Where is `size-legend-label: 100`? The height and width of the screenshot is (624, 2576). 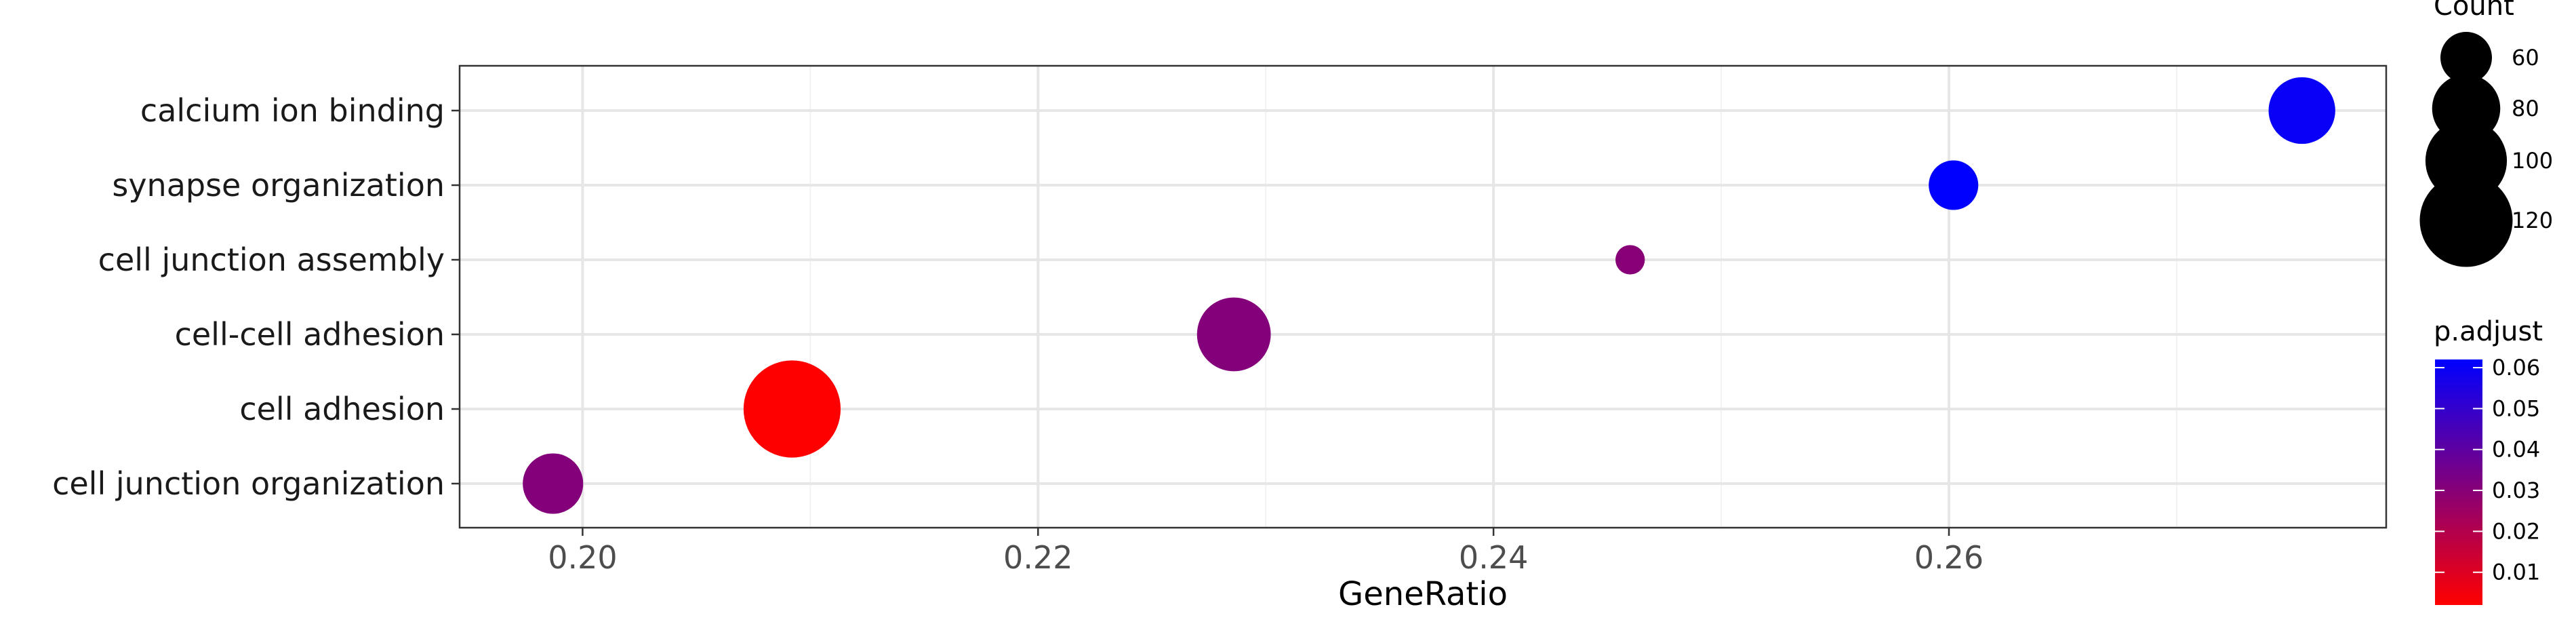 size-legend-label: 100 is located at coordinates (2532, 161).